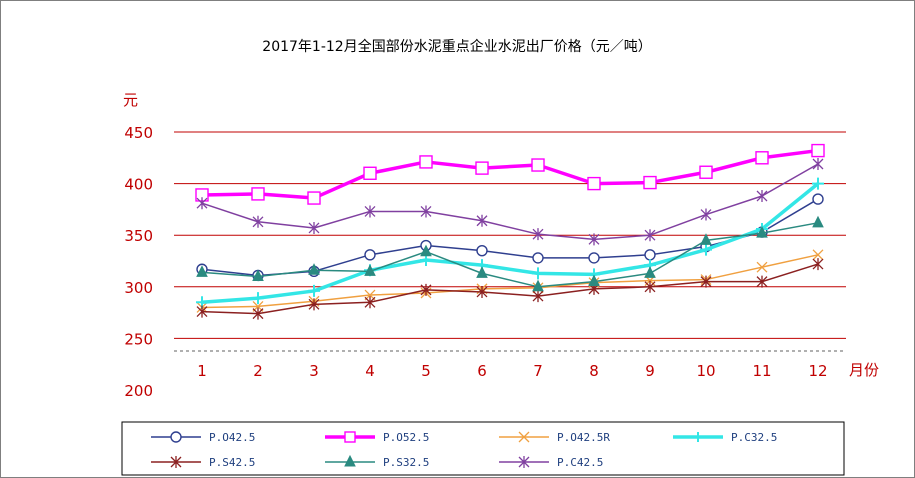 The height and width of the screenshot is (478, 915). I want to click on legend-label: P.O42.5, so click(232, 437).